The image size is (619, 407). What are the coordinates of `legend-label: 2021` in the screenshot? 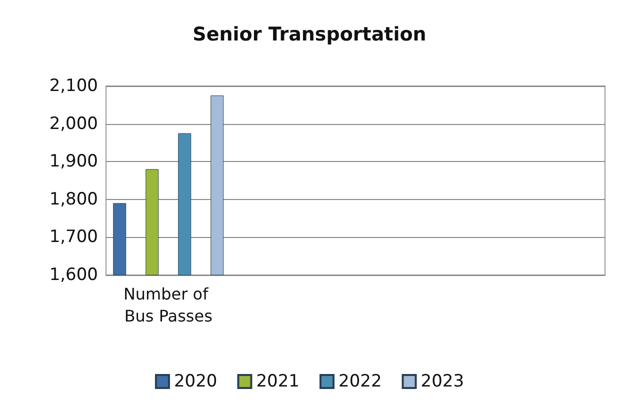 It's located at (278, 382).